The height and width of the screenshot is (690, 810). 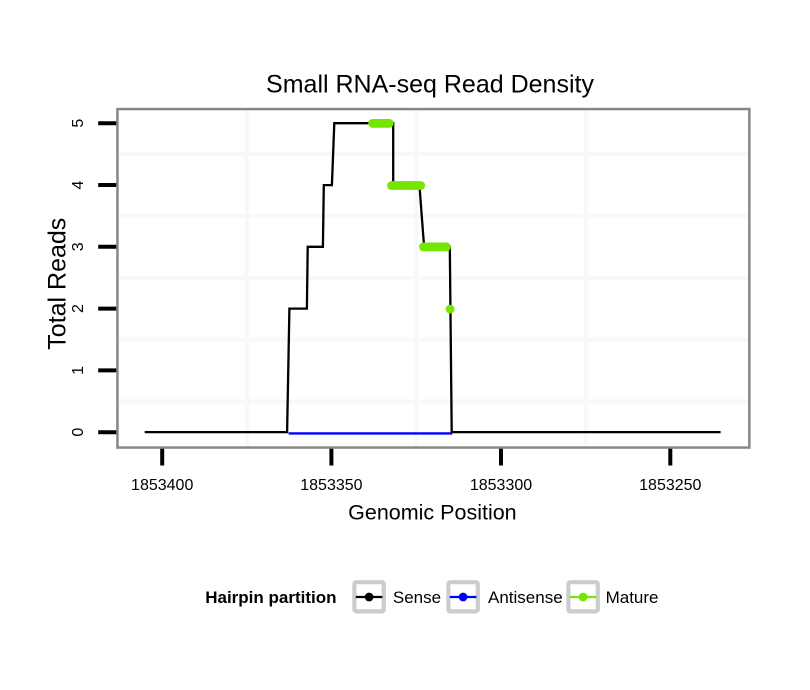 I want to click on svg-text: Total Reads, so click(x=58, y=284).